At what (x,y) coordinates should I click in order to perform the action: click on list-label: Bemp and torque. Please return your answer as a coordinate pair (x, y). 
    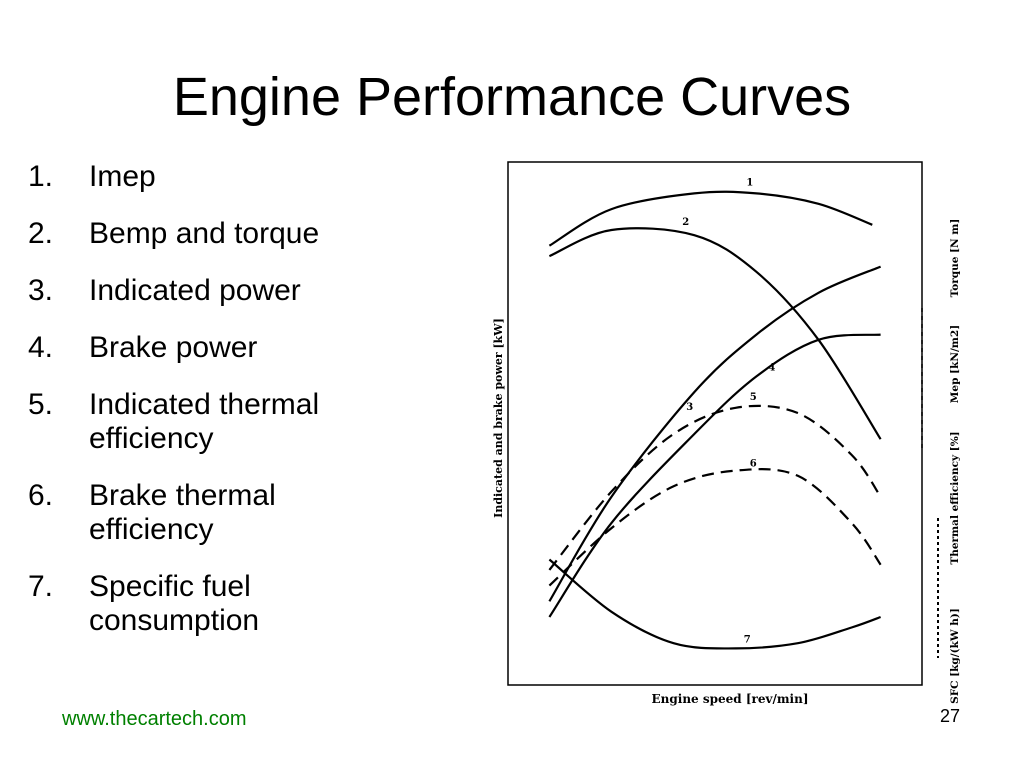
    Looking at the image, I should click on (204, 233).